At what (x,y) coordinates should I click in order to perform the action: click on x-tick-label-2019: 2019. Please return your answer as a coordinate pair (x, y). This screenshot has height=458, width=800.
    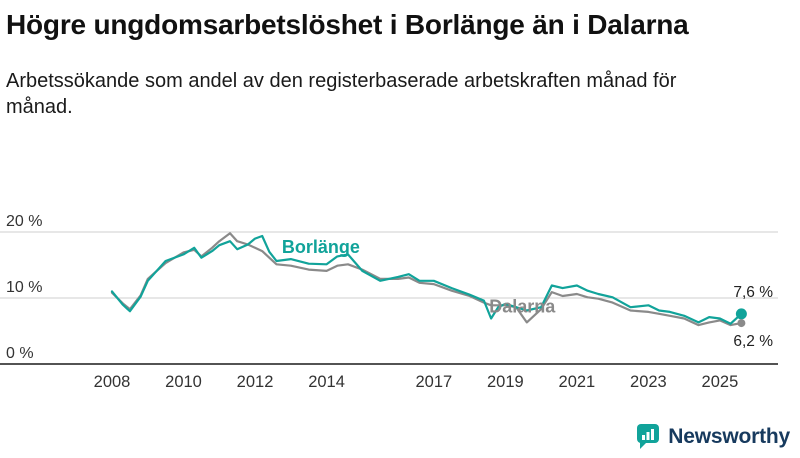
    Looking at the image, I should click on (505, 382).